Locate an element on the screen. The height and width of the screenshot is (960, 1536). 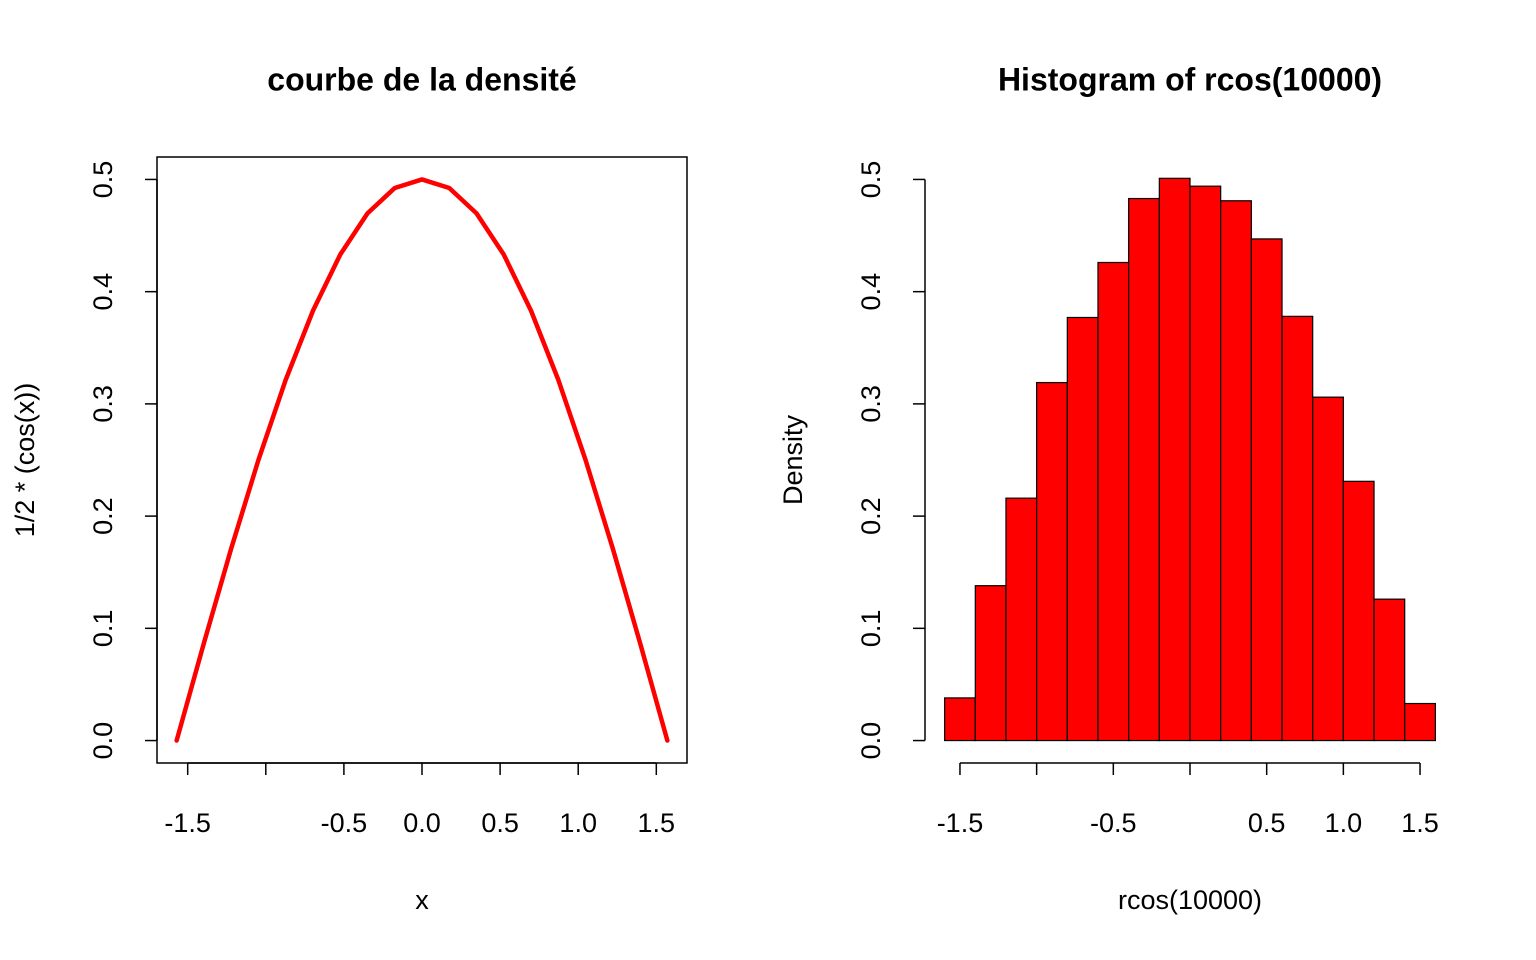
chart-title: courbe de la densité is located at coordinates (421, 79).